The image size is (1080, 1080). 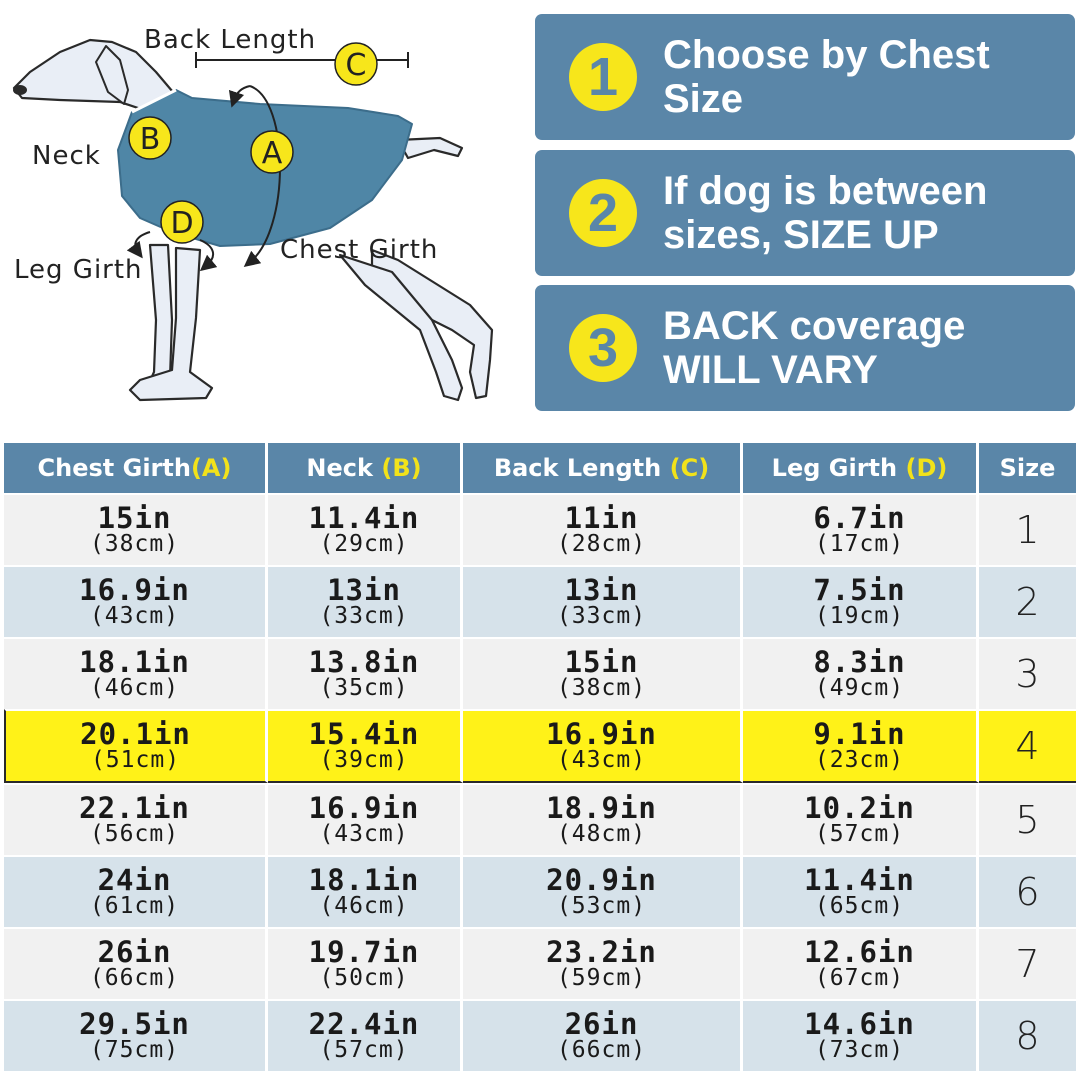 I want to click on inch-value: 24in, so click(x=134, y=880).